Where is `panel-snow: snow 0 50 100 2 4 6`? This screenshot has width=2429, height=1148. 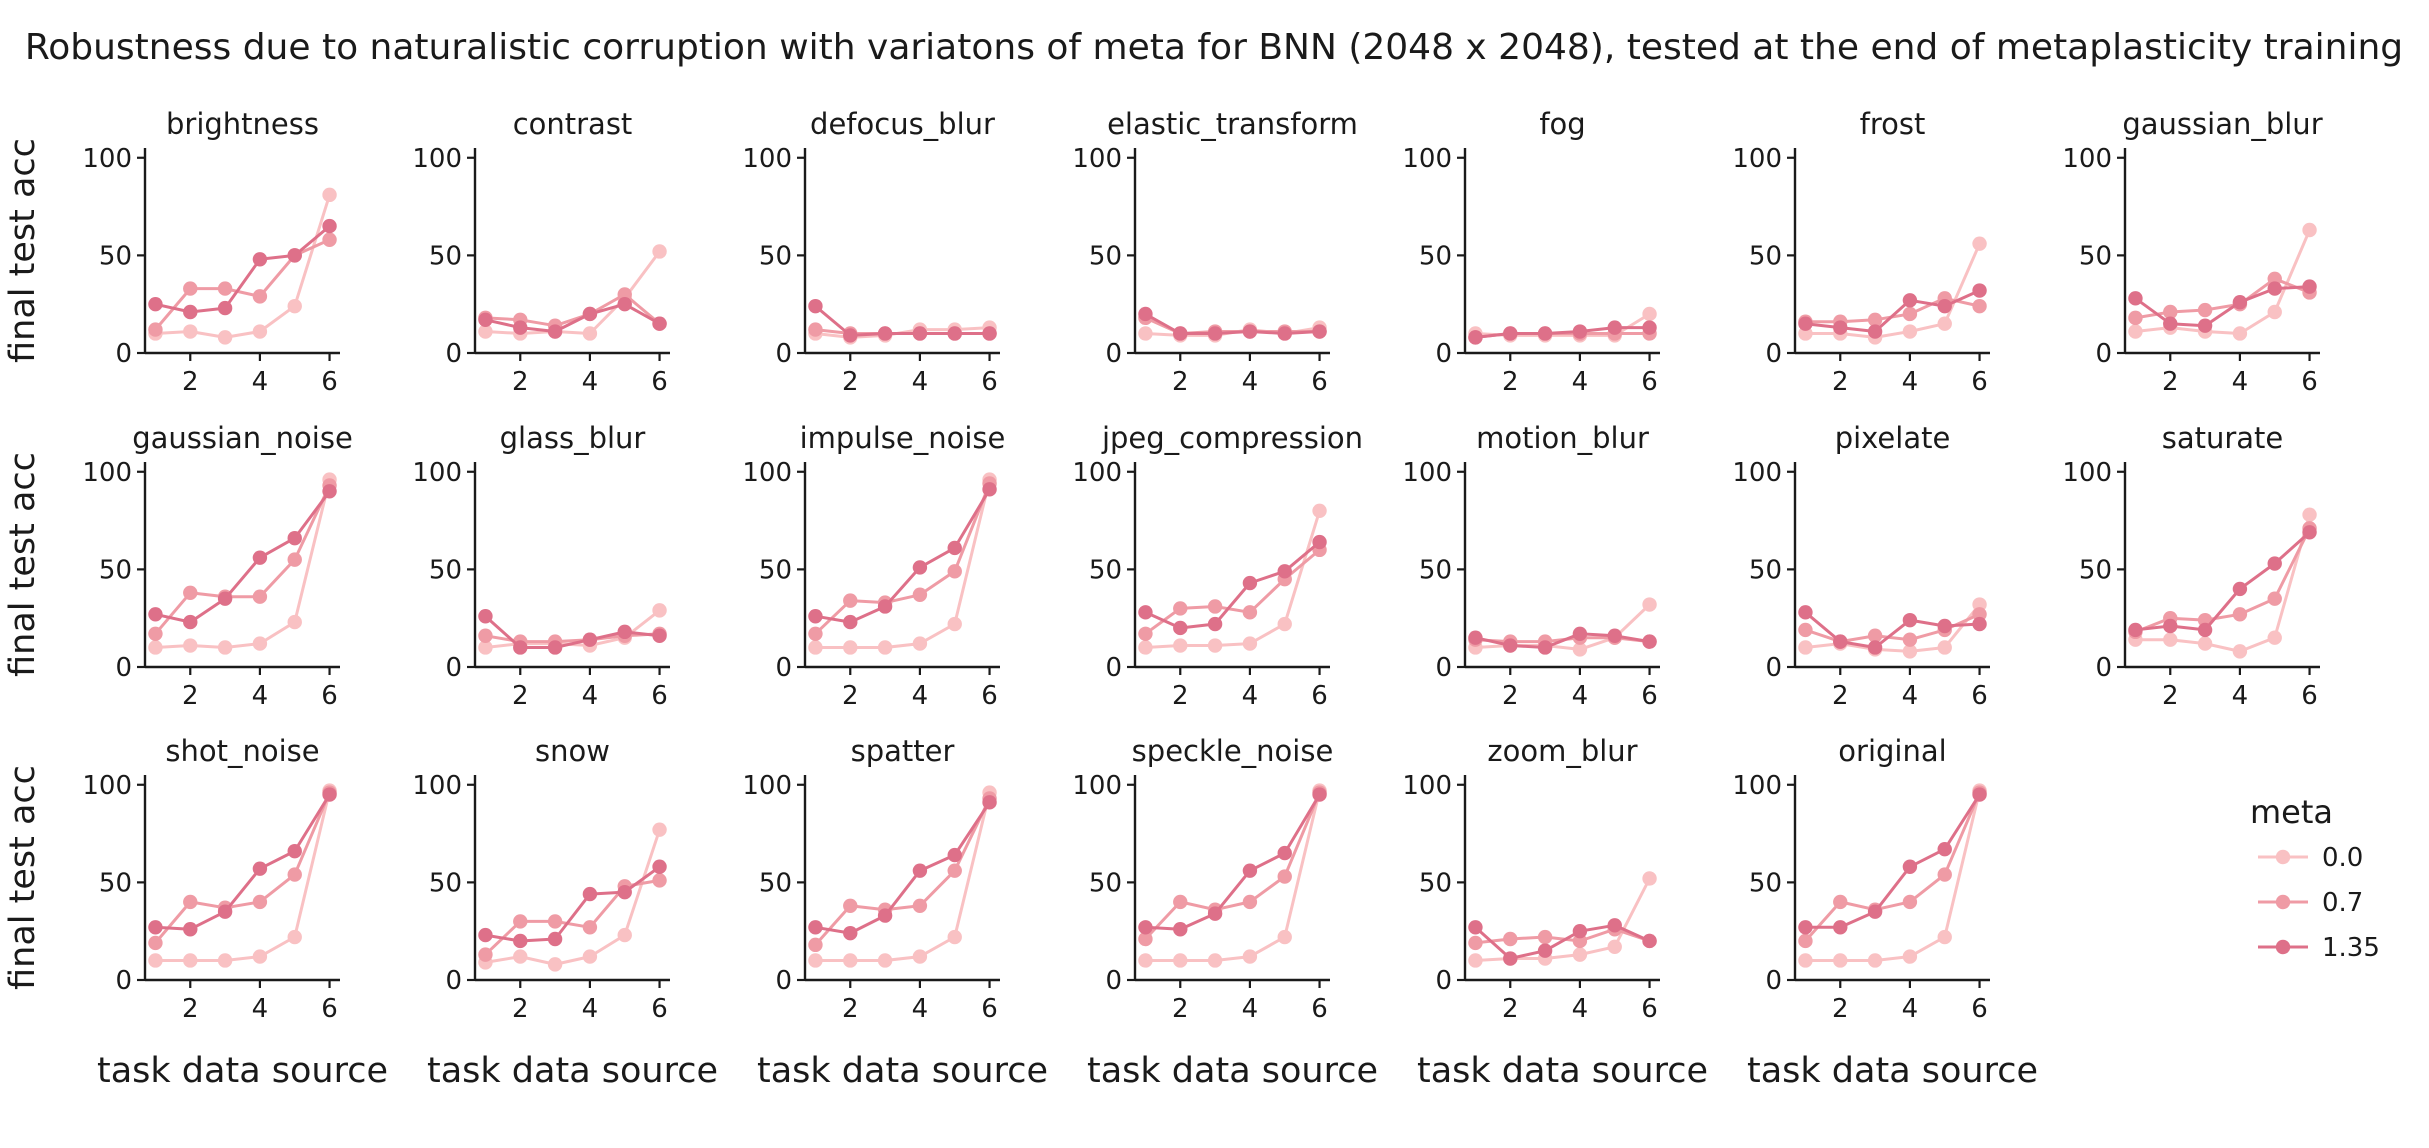 panel-snow: snow 0 50 100 2 4 6 is located at coordinates (541, 879).